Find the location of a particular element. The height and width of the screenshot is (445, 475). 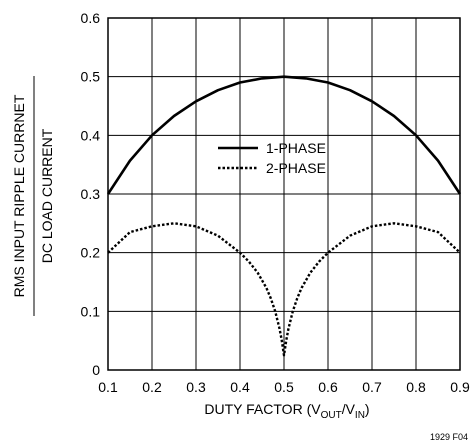

x-axis-title: DUTY FACTOR (VOUT/VIN) is located at coordinates (286, 411).